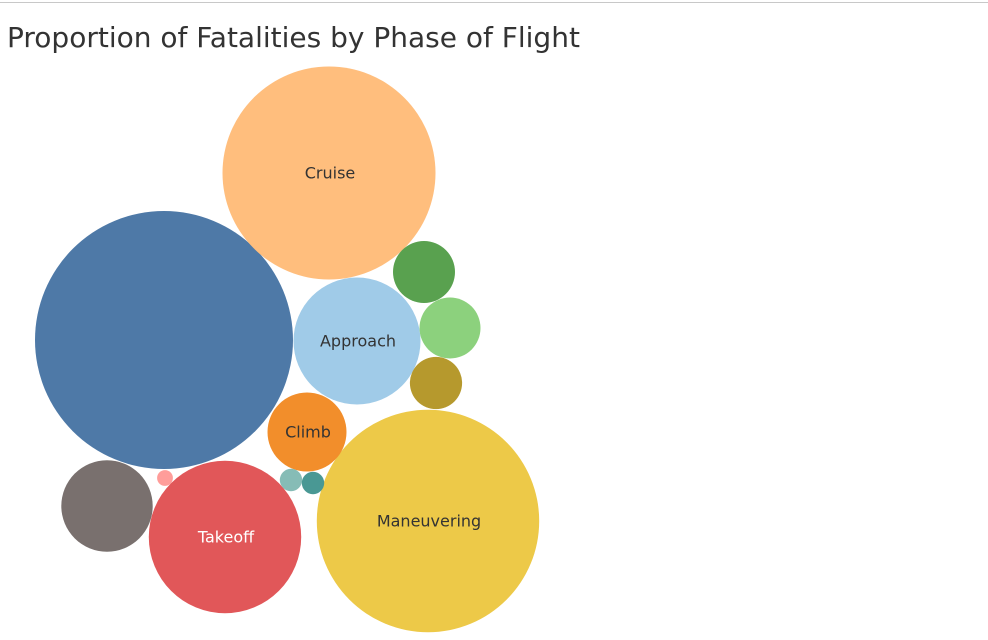 Image resolution: width=988 pixels, height=640 pixels. Describe the element at coordinates (494, 2) in the screenshot. I see `top-divider` at that location.